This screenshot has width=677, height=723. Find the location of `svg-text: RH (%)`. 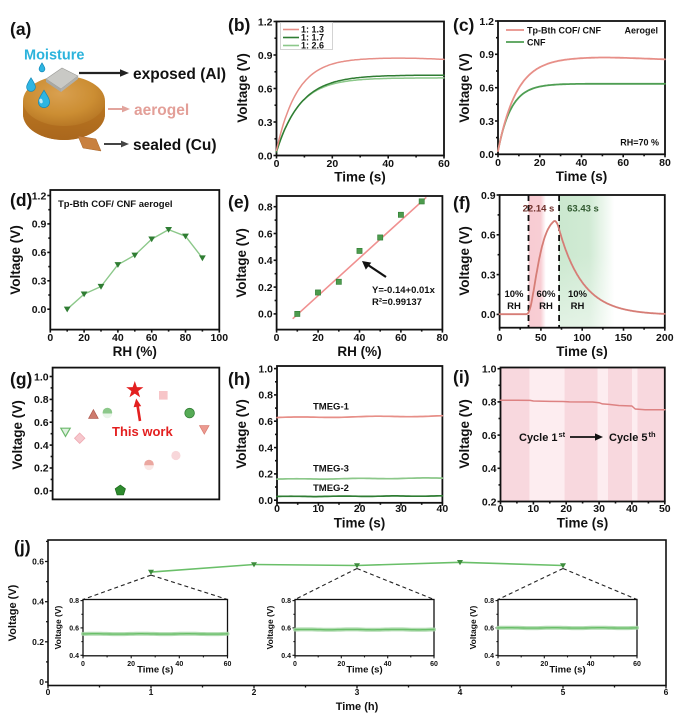

svg-text: RH (%) is located at coordinates (359, 351).